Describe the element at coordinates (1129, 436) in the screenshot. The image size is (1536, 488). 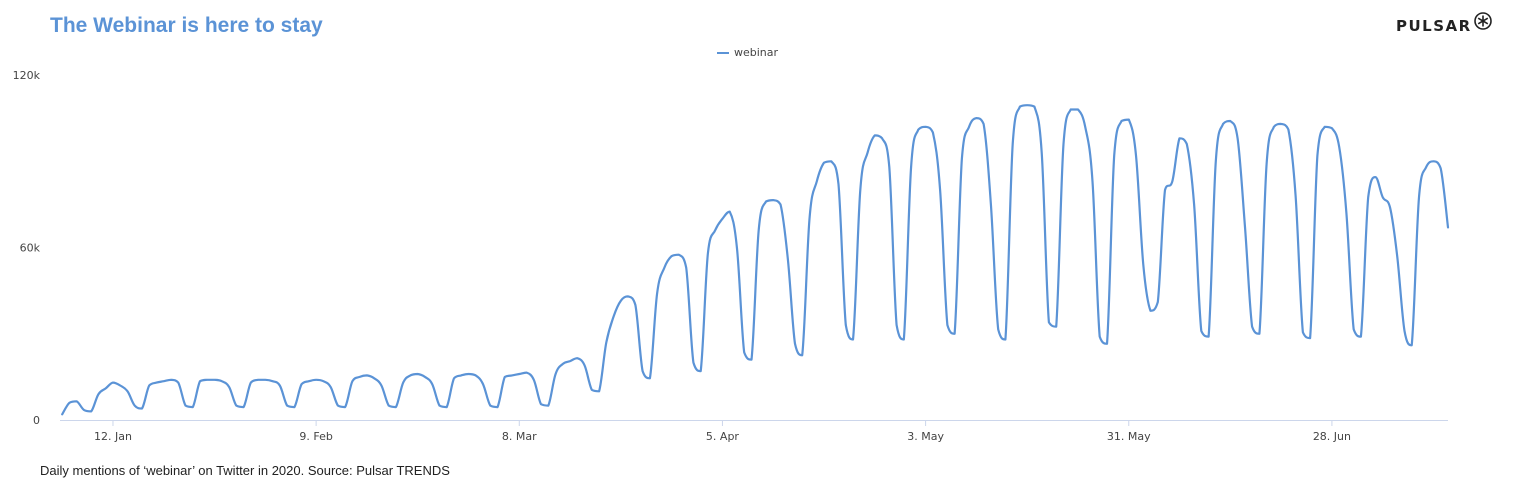
I see `x-tick-label: 31. May` at that location.